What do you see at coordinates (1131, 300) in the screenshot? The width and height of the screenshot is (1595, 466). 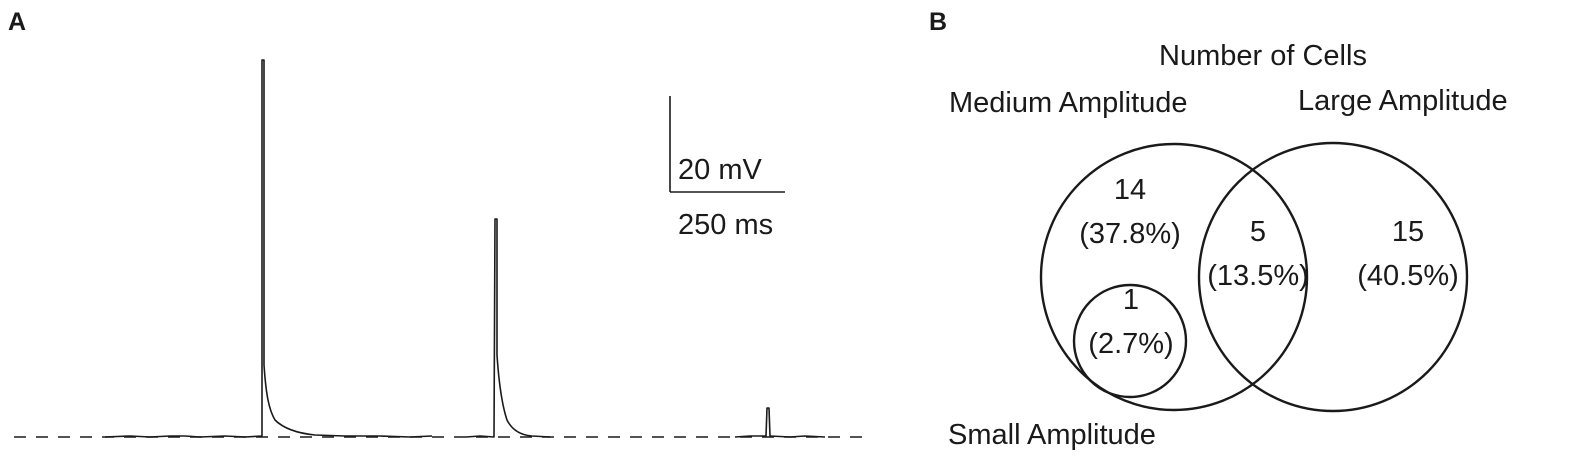 I see `small-count: 1` at bounding box center [1131, 300].